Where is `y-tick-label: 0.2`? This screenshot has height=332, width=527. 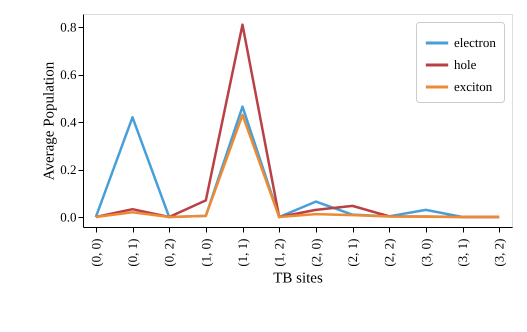 y-tick-label: 0.2 is located at coordinates (68, 170).